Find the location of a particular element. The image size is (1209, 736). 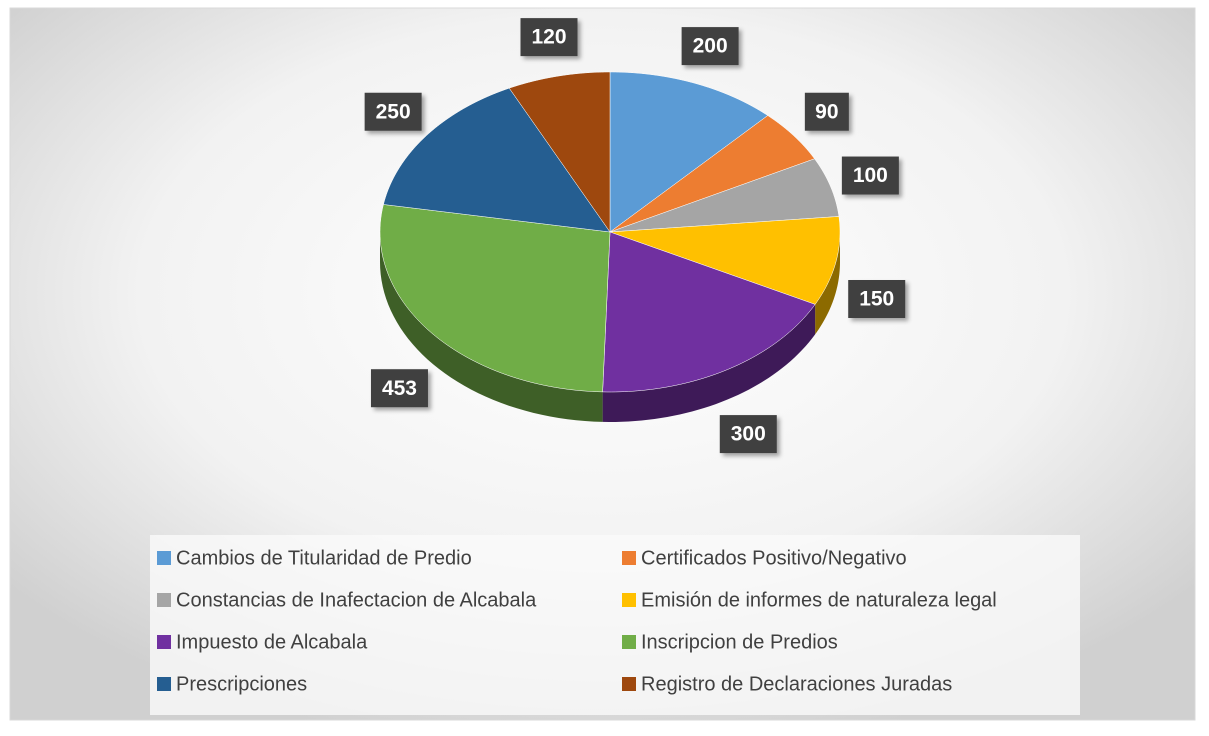

data-label: 300 is located at coordinates (748, 434).